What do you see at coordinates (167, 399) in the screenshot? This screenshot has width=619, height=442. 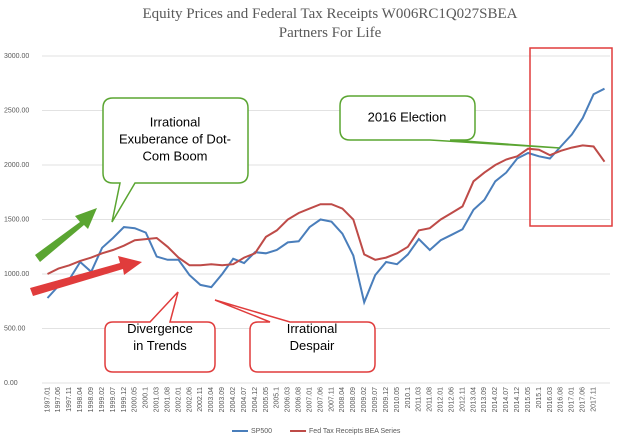 I see `x-tick-label: 2001.08` at bounding box center [167, 399].